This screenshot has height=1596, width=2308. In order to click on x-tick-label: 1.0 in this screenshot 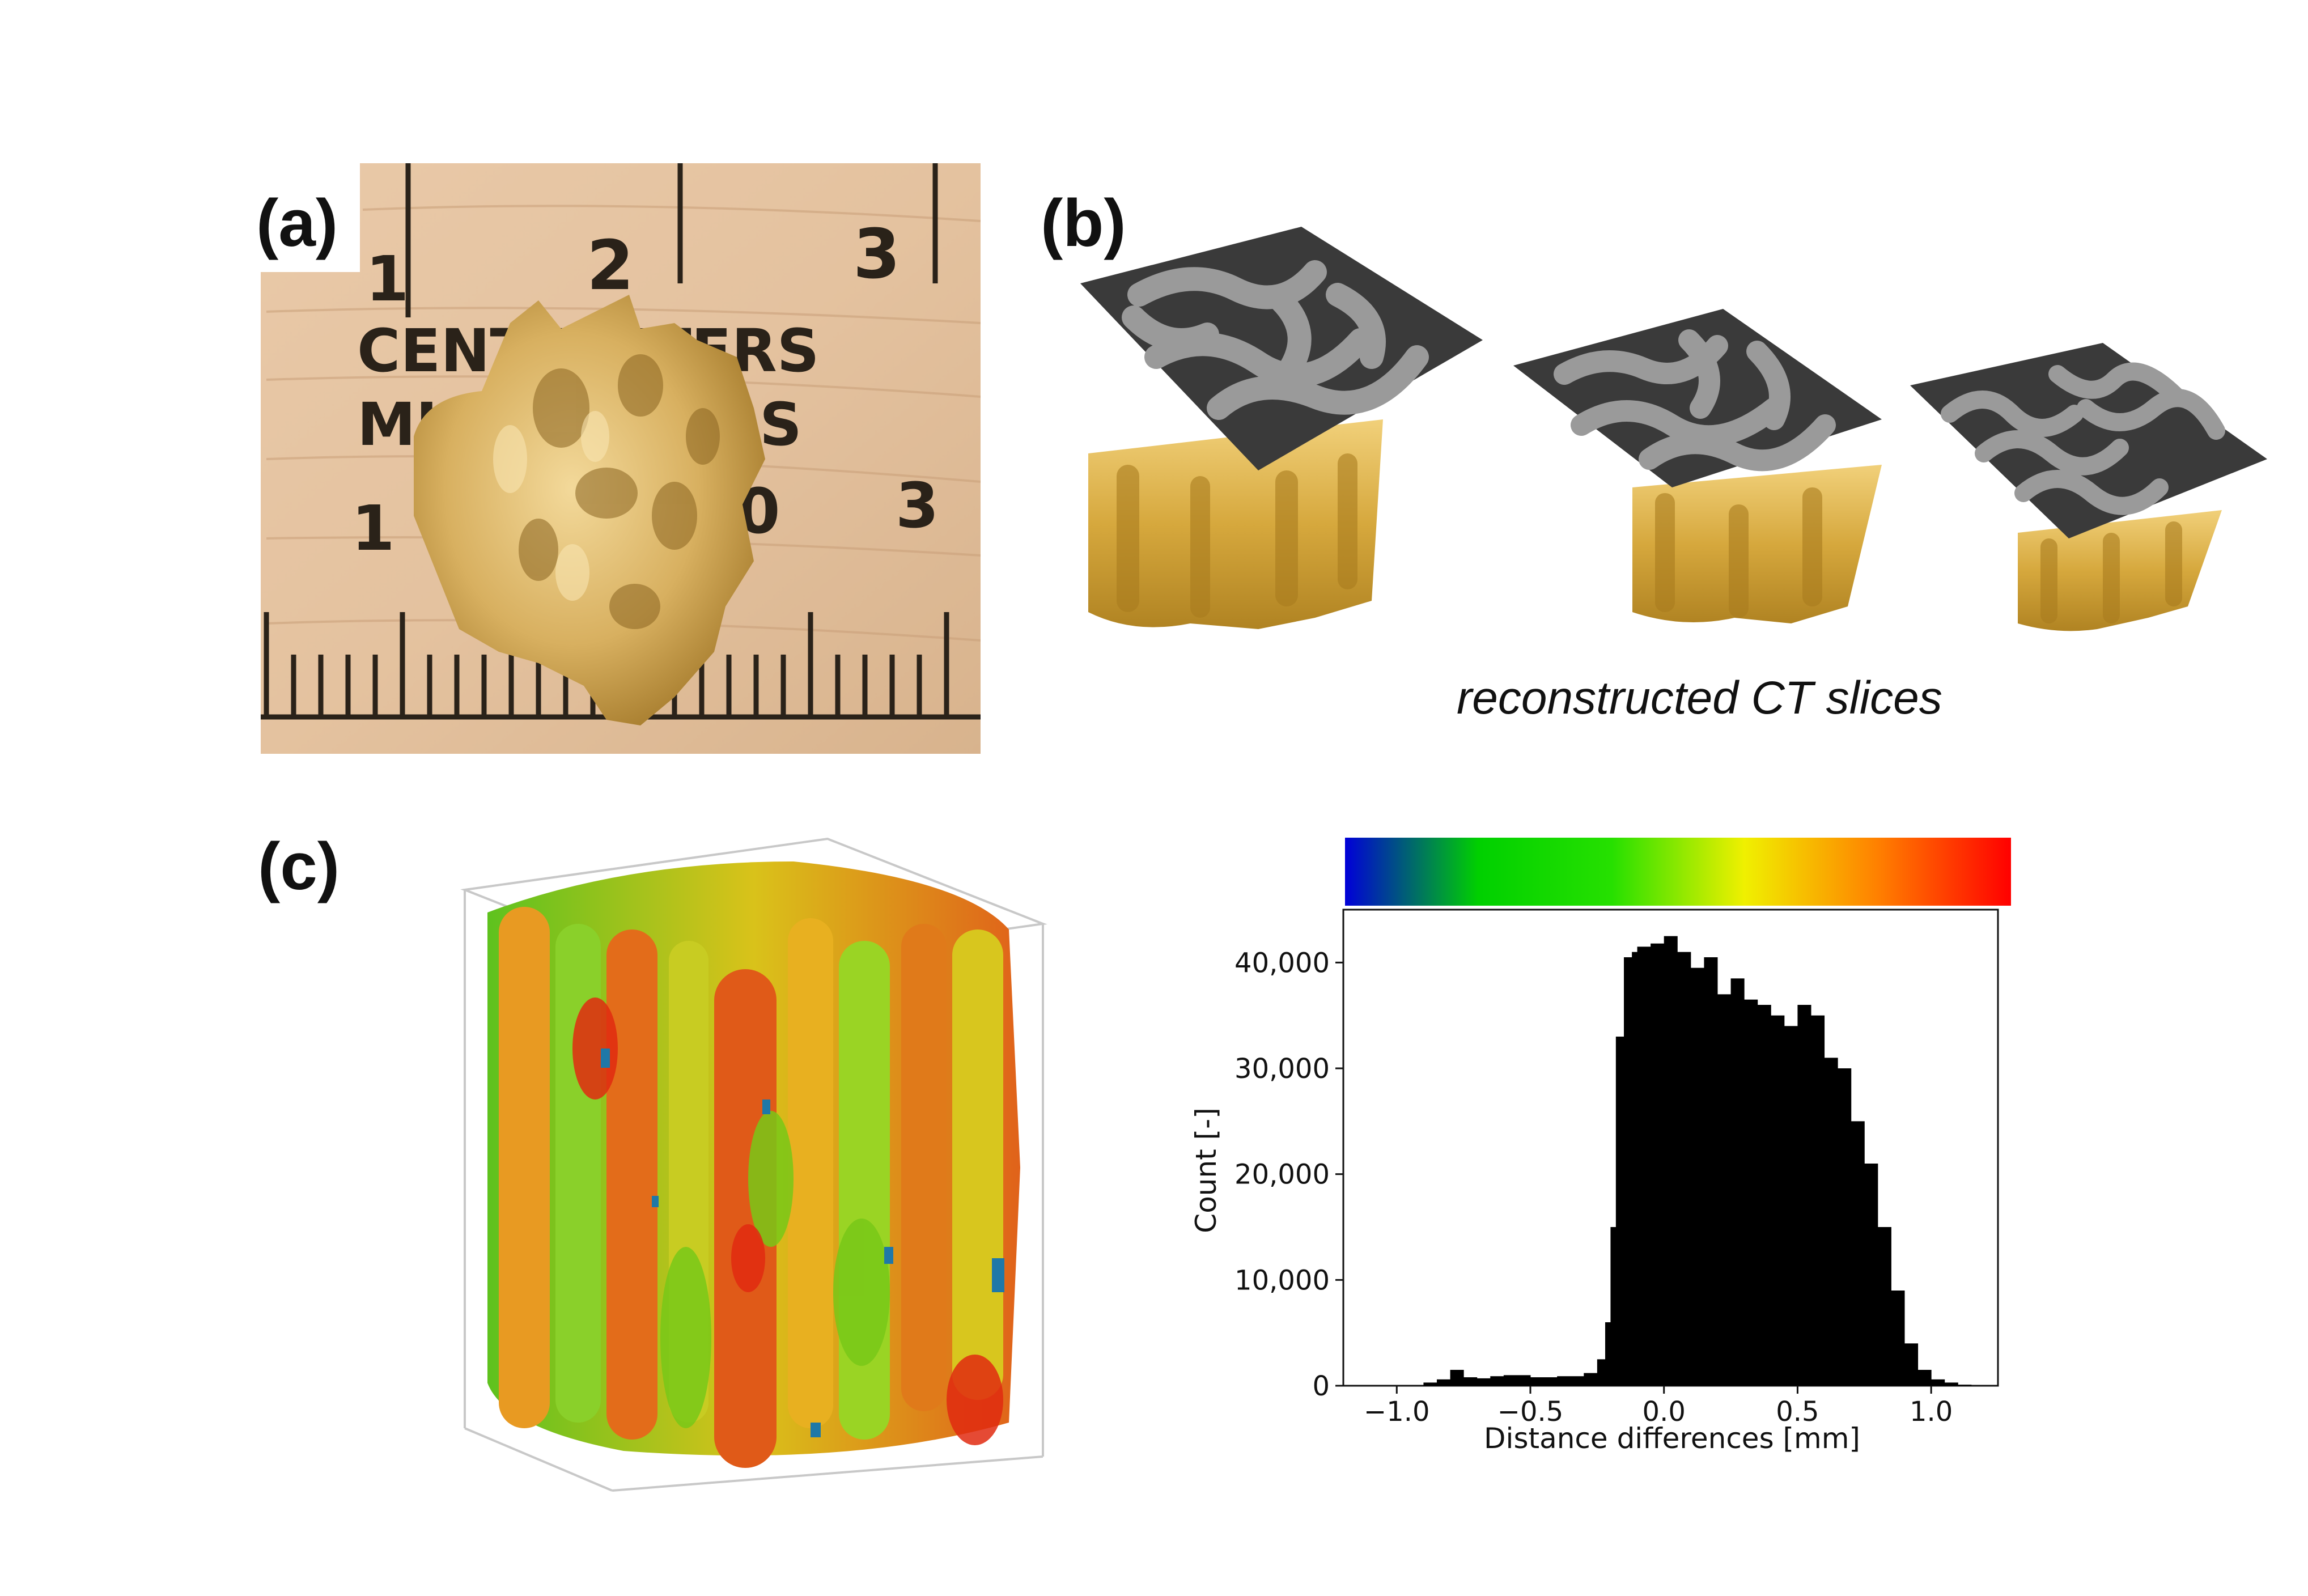, I will do `click(1931, 1412)`.